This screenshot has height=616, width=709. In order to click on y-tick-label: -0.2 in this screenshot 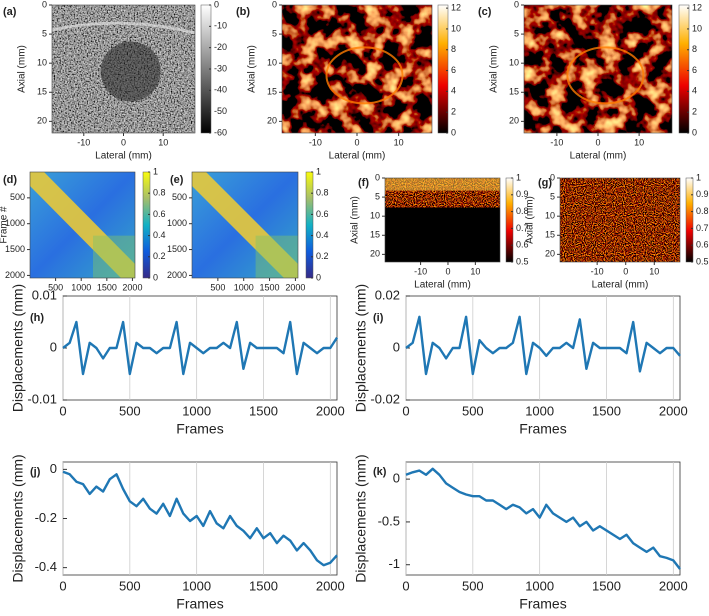, I will do `click(46, 517)`.